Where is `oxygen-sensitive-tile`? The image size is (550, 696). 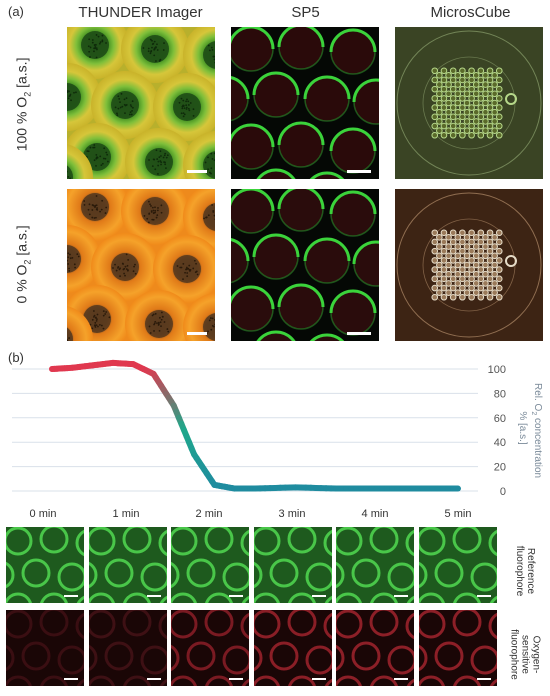
oxygen-sensitive-tile is located at coordinates (128, 648).